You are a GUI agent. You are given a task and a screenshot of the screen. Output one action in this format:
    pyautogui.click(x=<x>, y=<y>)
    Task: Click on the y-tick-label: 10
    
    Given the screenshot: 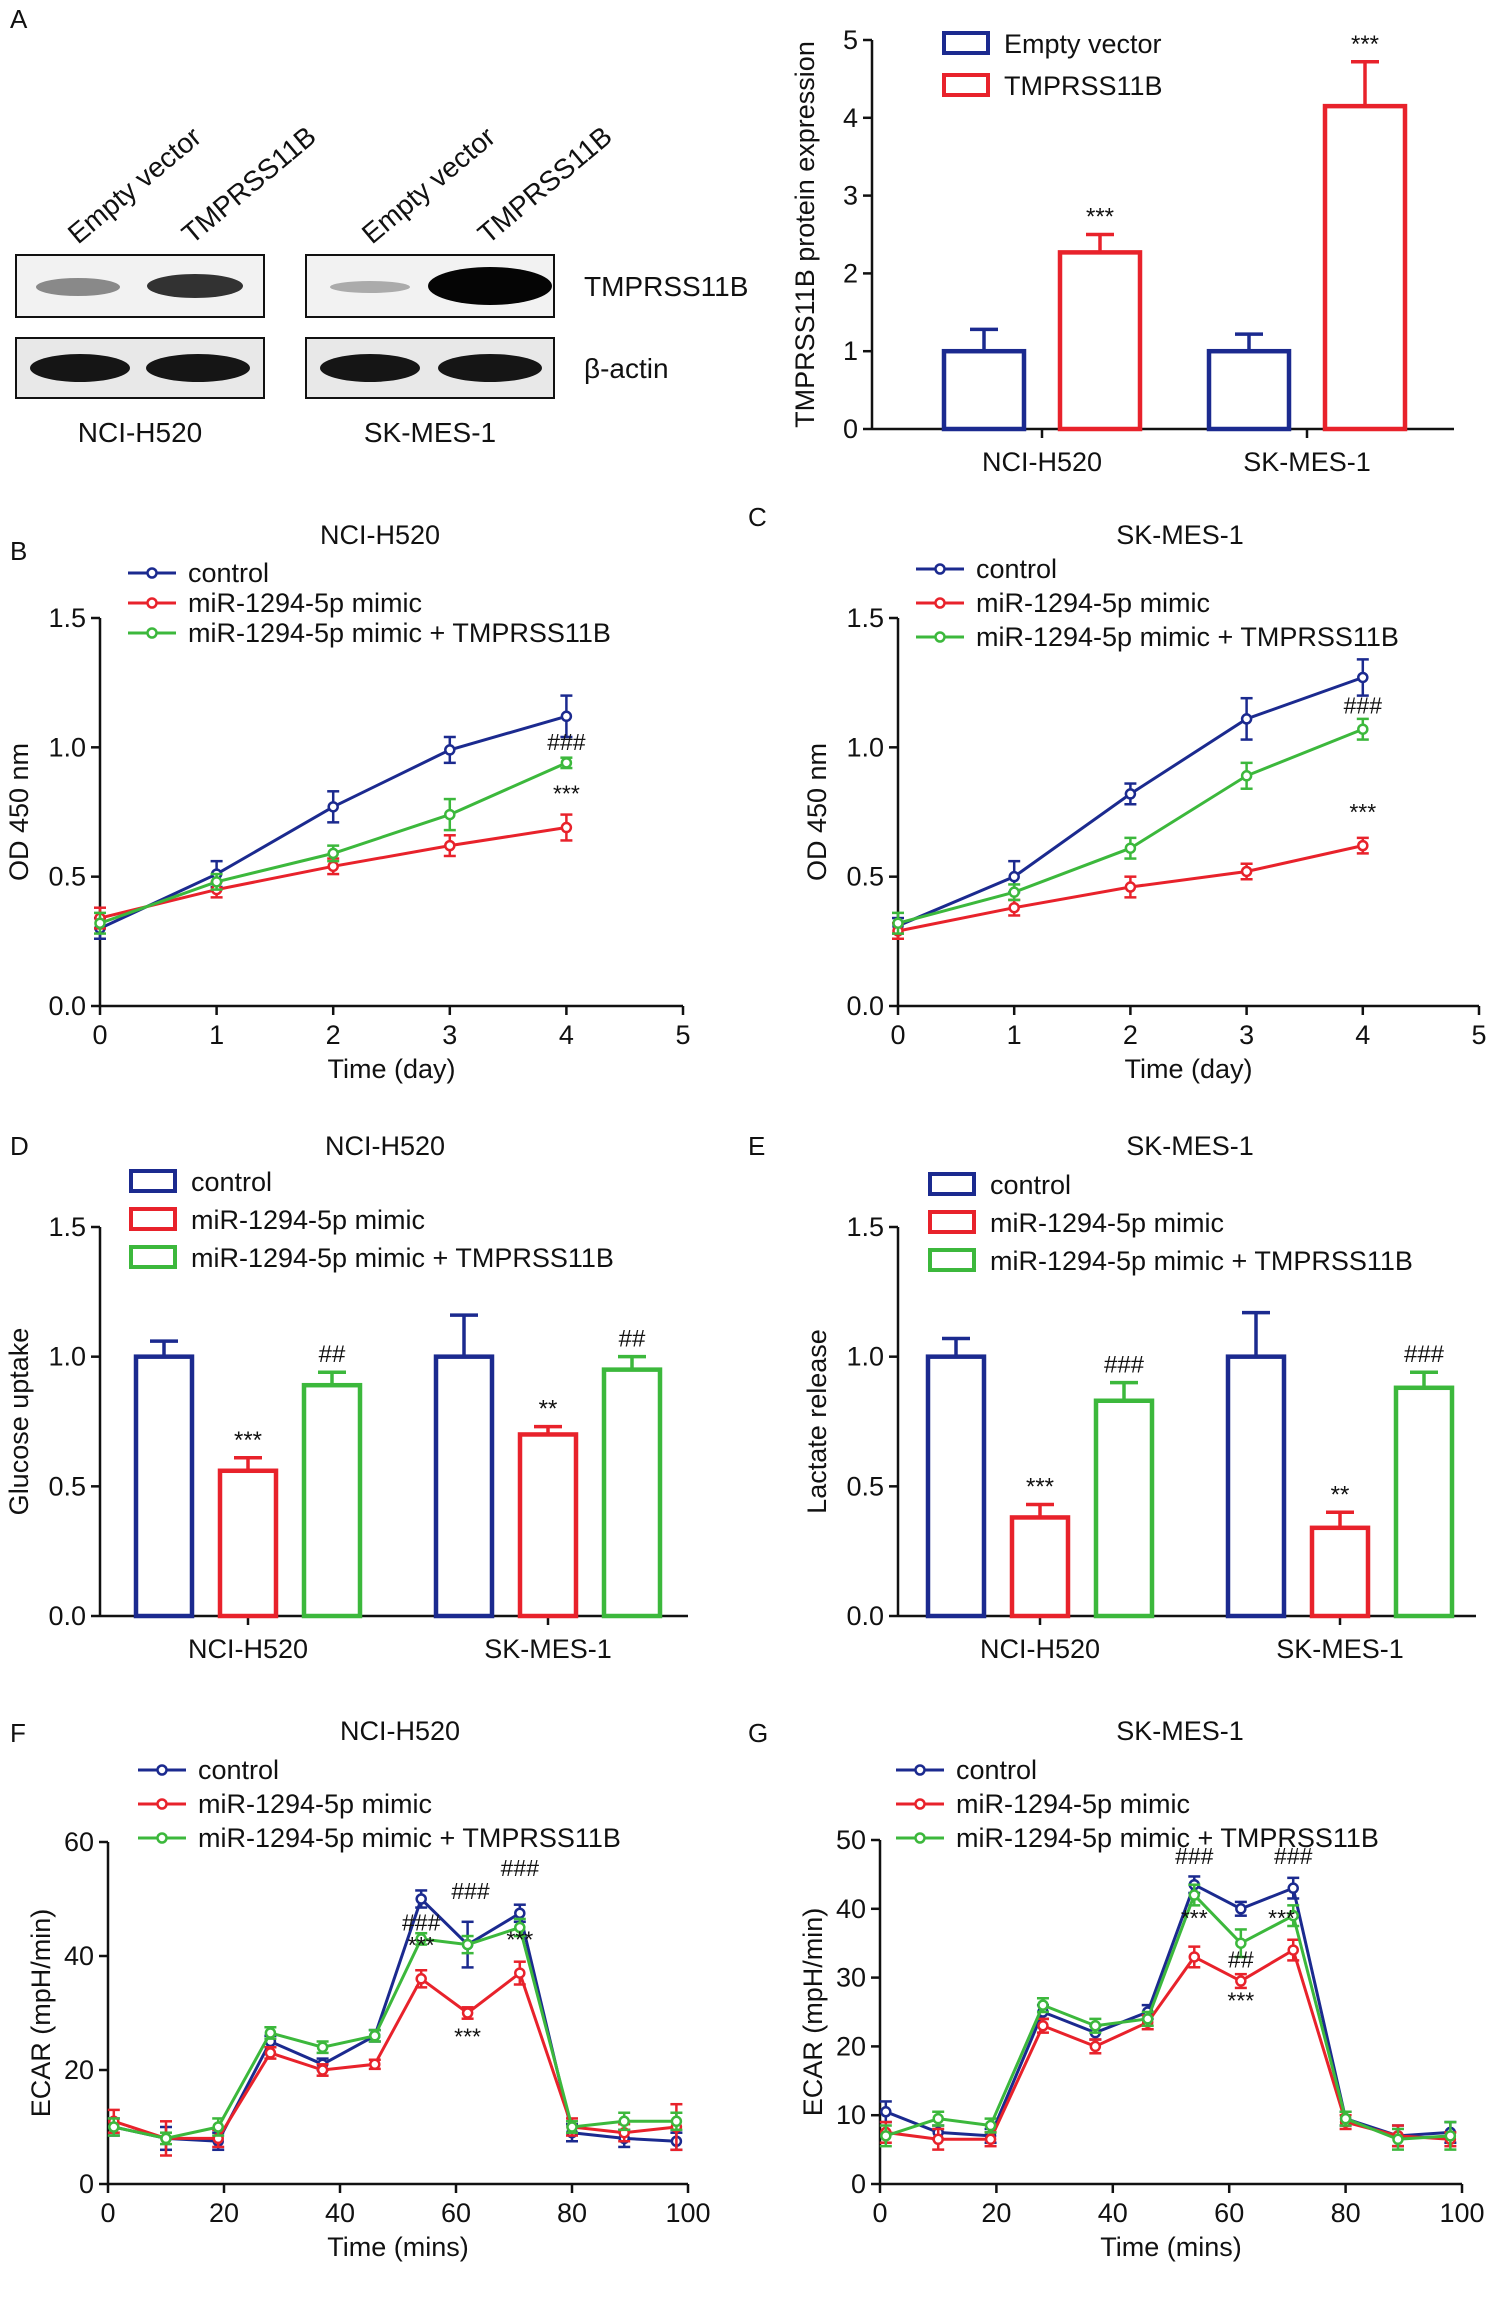 What is the action you would take?
    pyautogui.click(x=851, y=2115)
    